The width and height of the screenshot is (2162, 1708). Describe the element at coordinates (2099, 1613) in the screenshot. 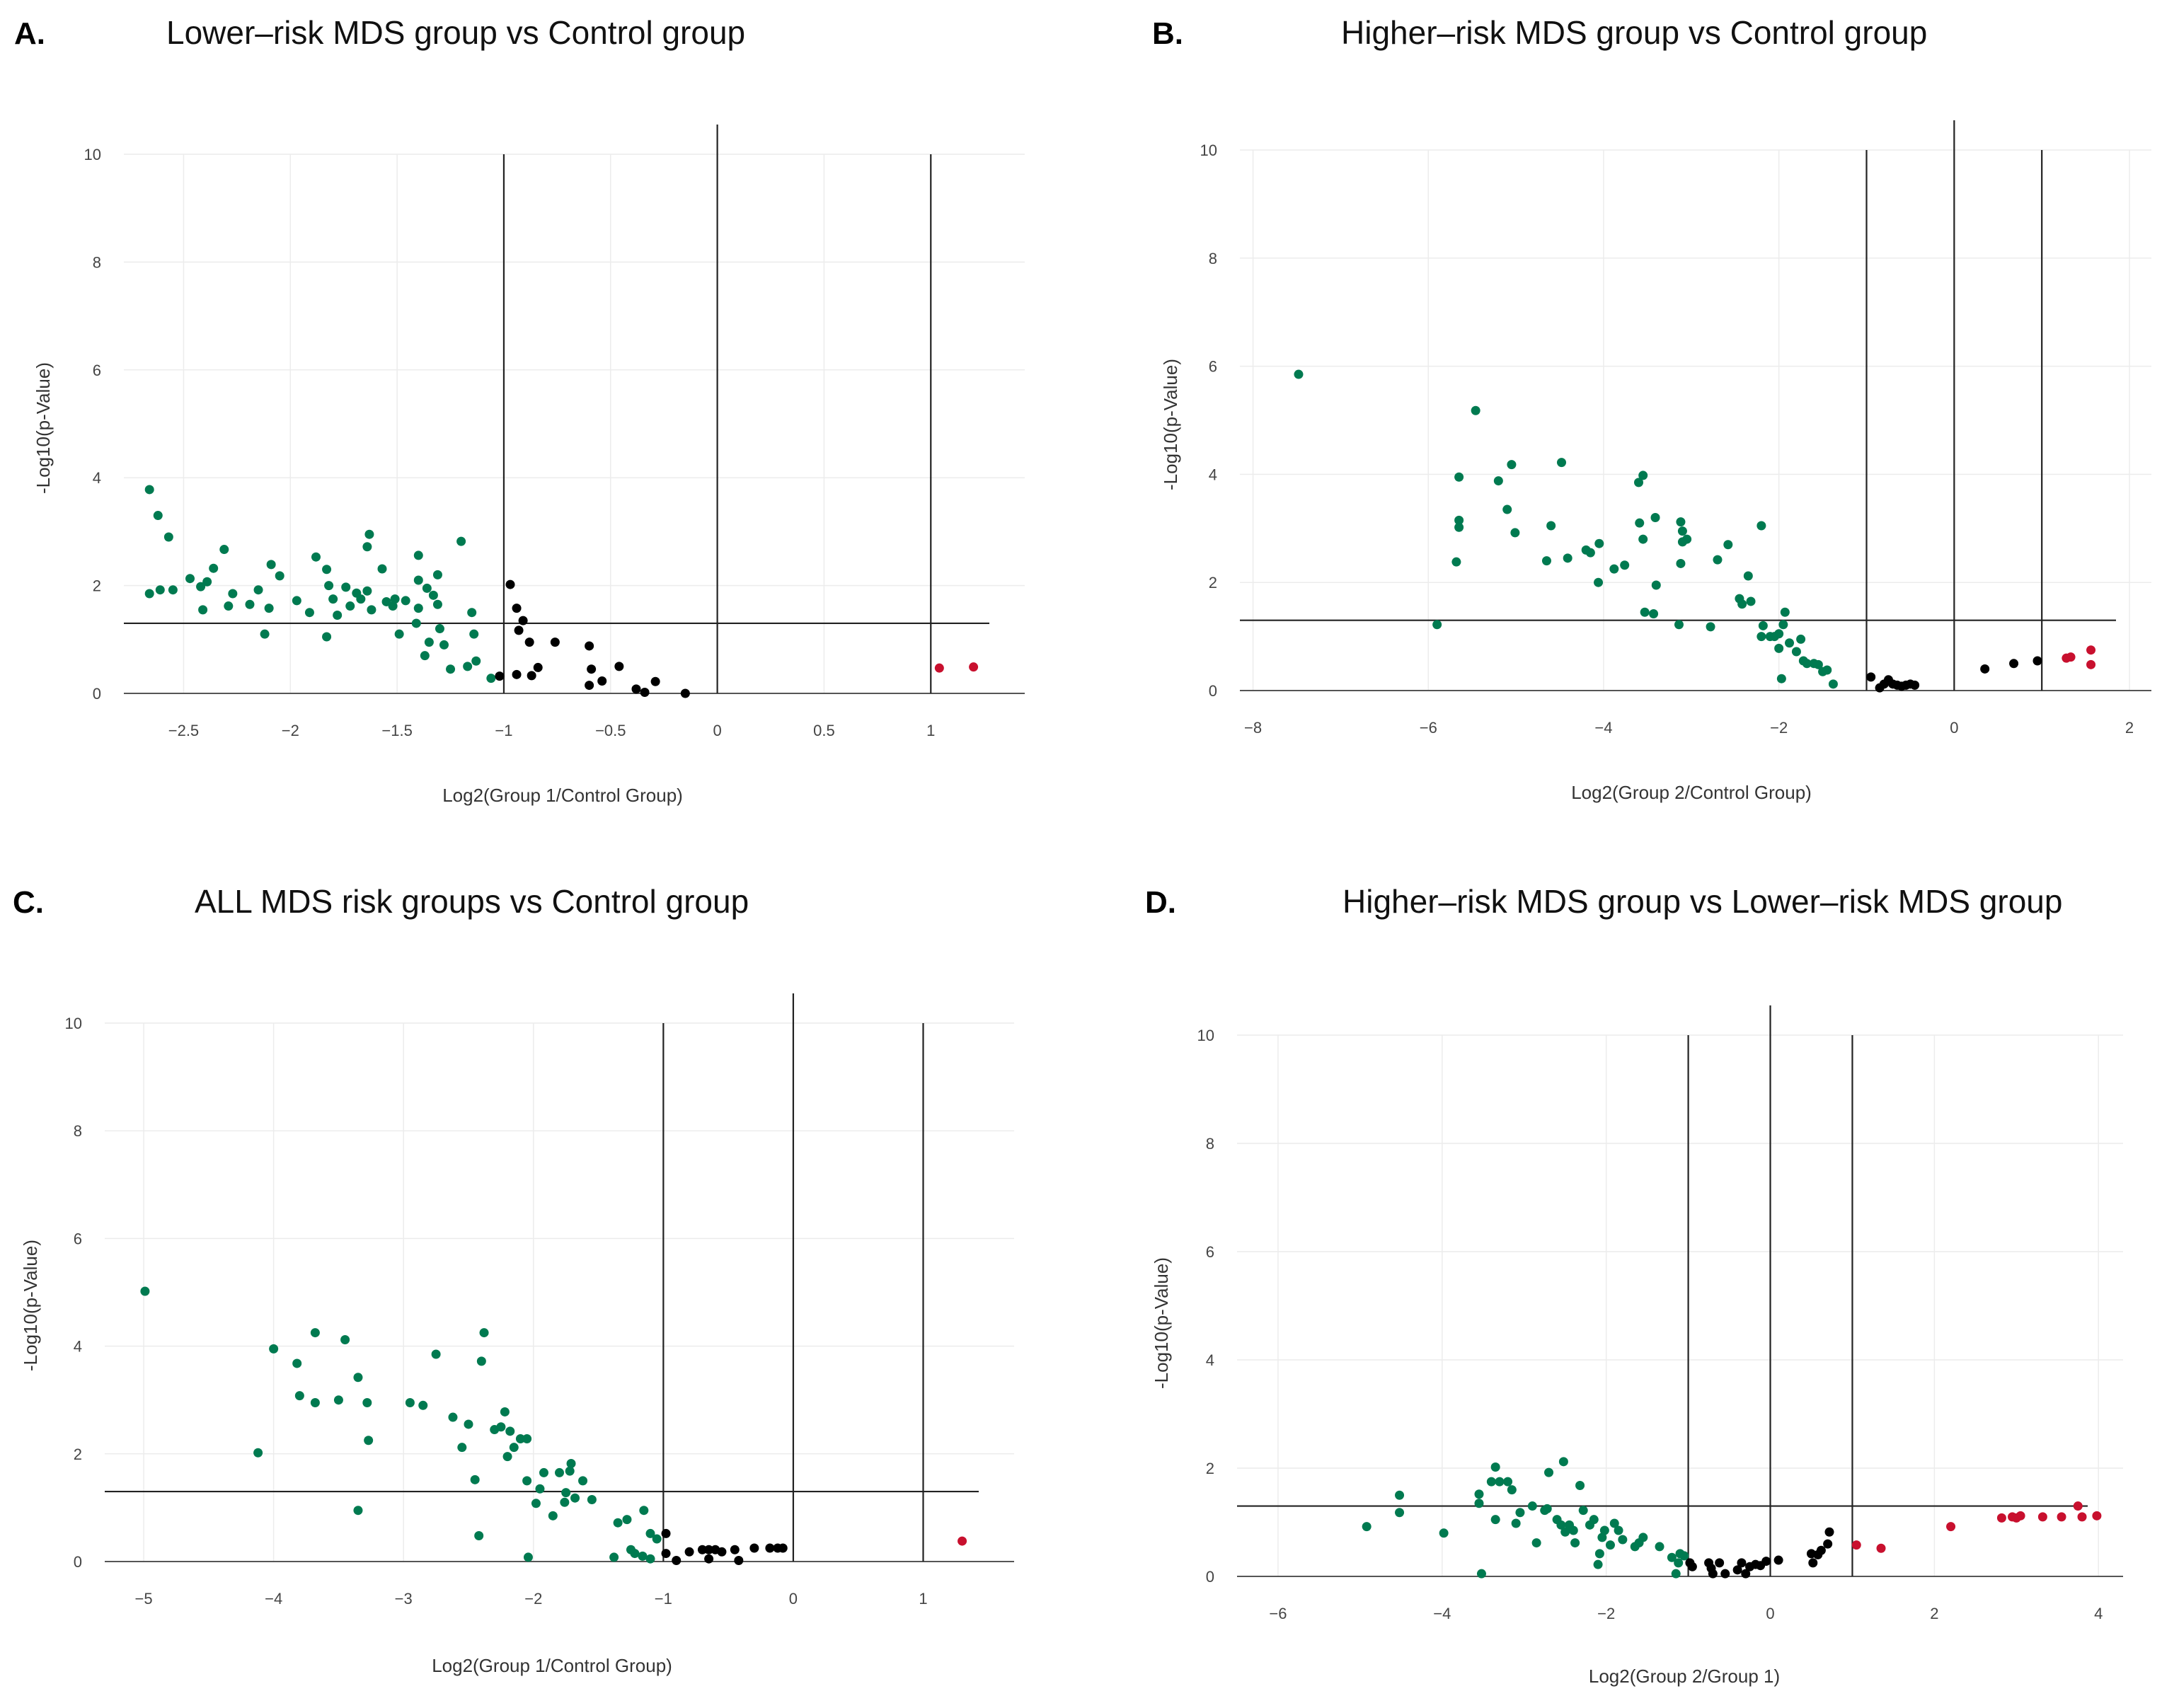

I see `panel-d-xtick-label: 4` at that location.